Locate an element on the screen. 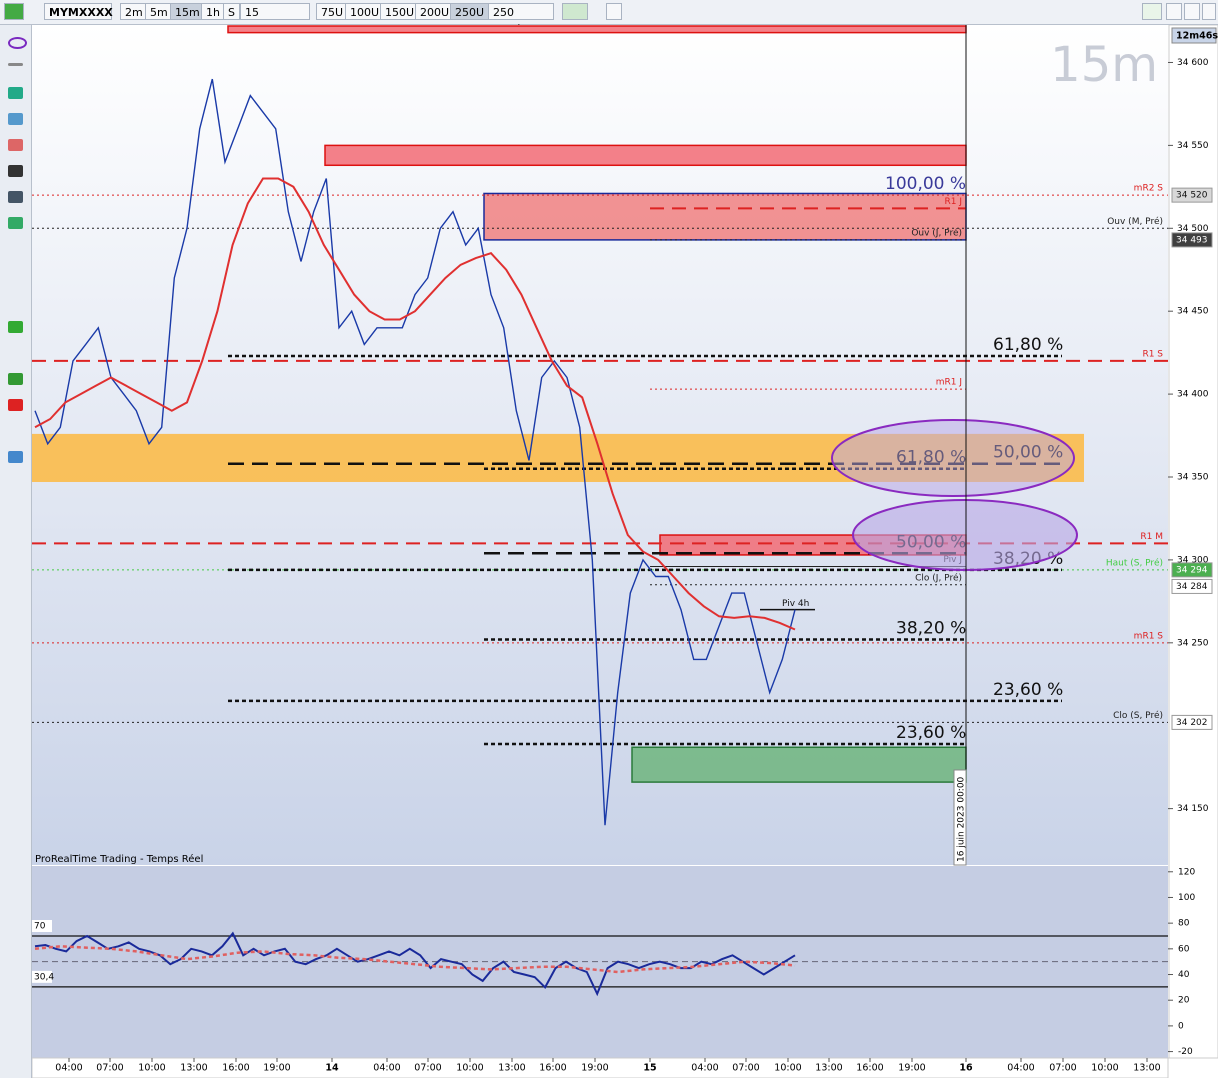  chart-style is located at coordinates (575, 11).